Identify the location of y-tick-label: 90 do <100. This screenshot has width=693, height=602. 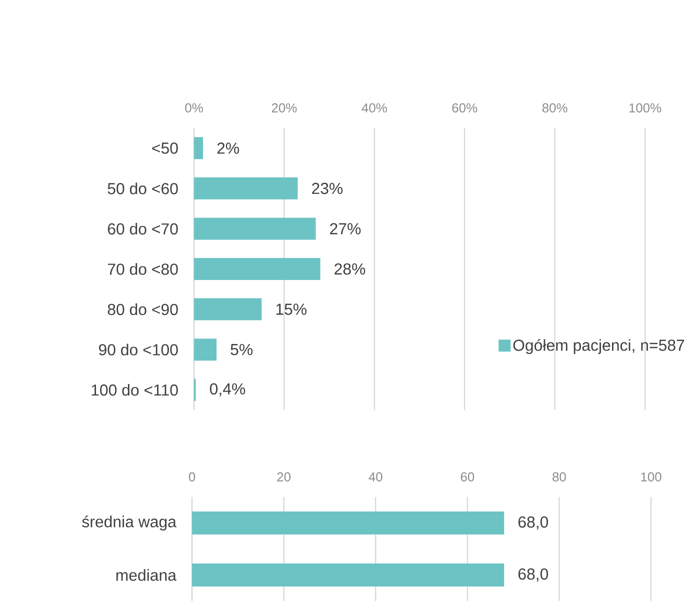
(138, 350).